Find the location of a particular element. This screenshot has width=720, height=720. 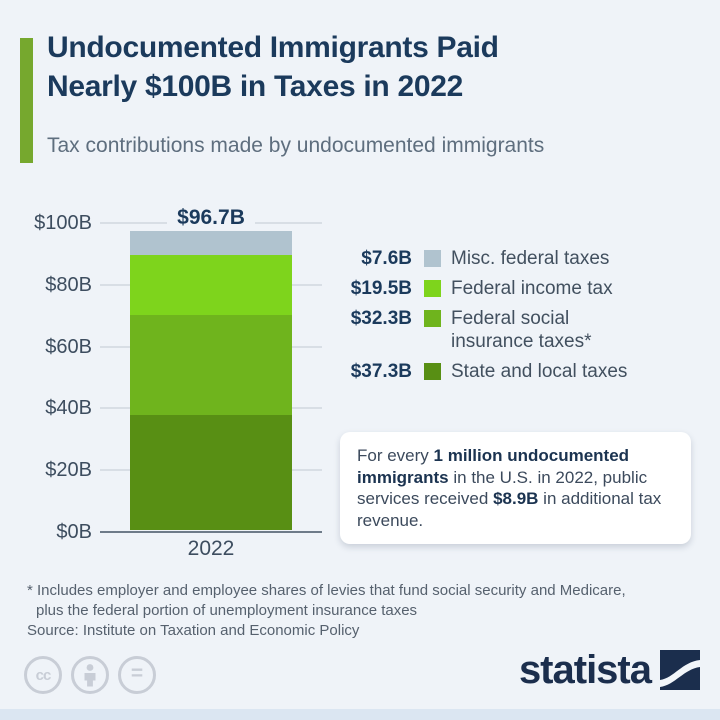

callout-text: For every is located at coordinates (395, 455).